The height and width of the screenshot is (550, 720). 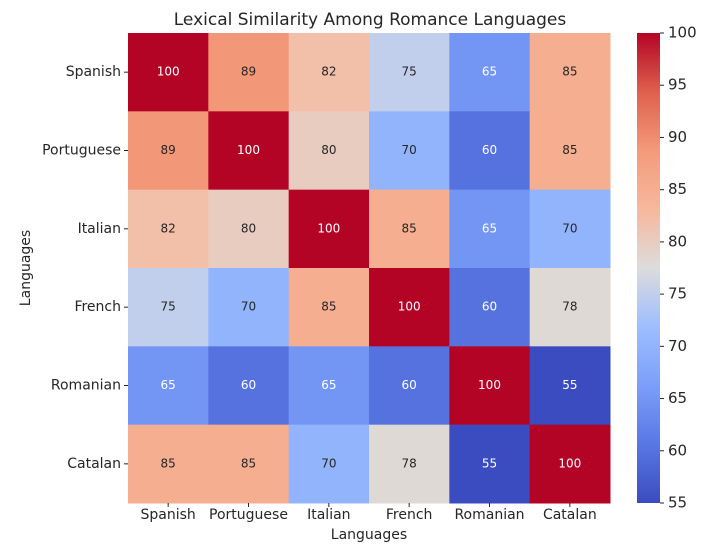 I want to click on x-tick-label: Italian, so click(x=328, y=515).